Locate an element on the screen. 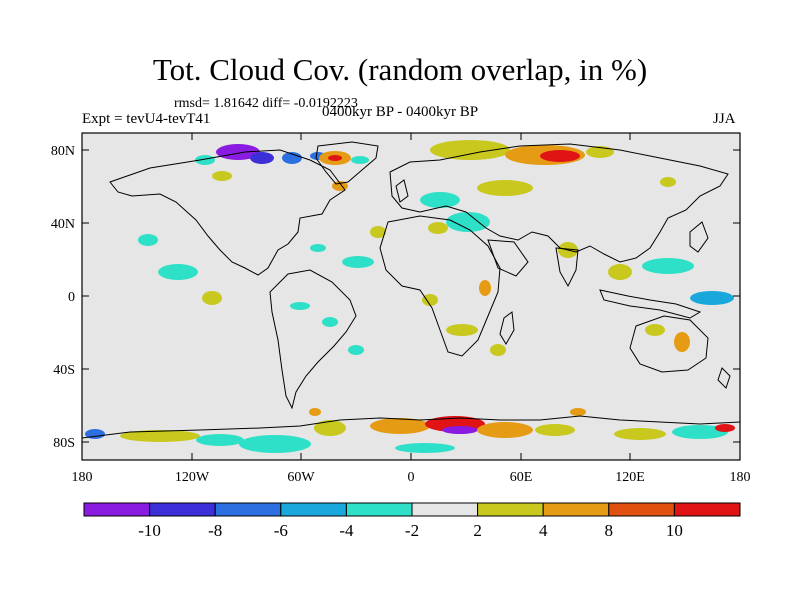 The image size is (800, 600). colorbar-label: 10 is located at coordinates (674, 530).